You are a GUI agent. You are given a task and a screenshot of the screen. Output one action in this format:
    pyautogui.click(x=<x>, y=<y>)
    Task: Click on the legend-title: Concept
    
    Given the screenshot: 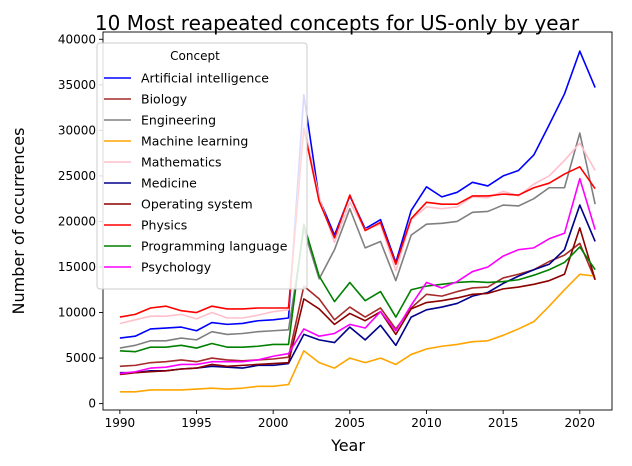 What is the action you would take?
    pyautogui.click(x=195, y=56)
    